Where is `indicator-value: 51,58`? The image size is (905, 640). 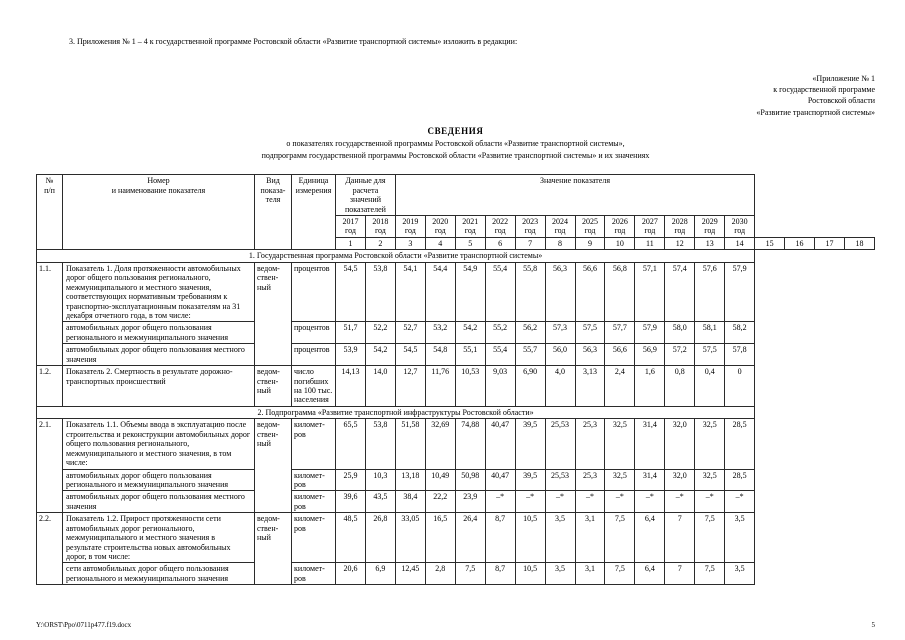 indicator-value: 51,58 is located at coordinates (410, 444).